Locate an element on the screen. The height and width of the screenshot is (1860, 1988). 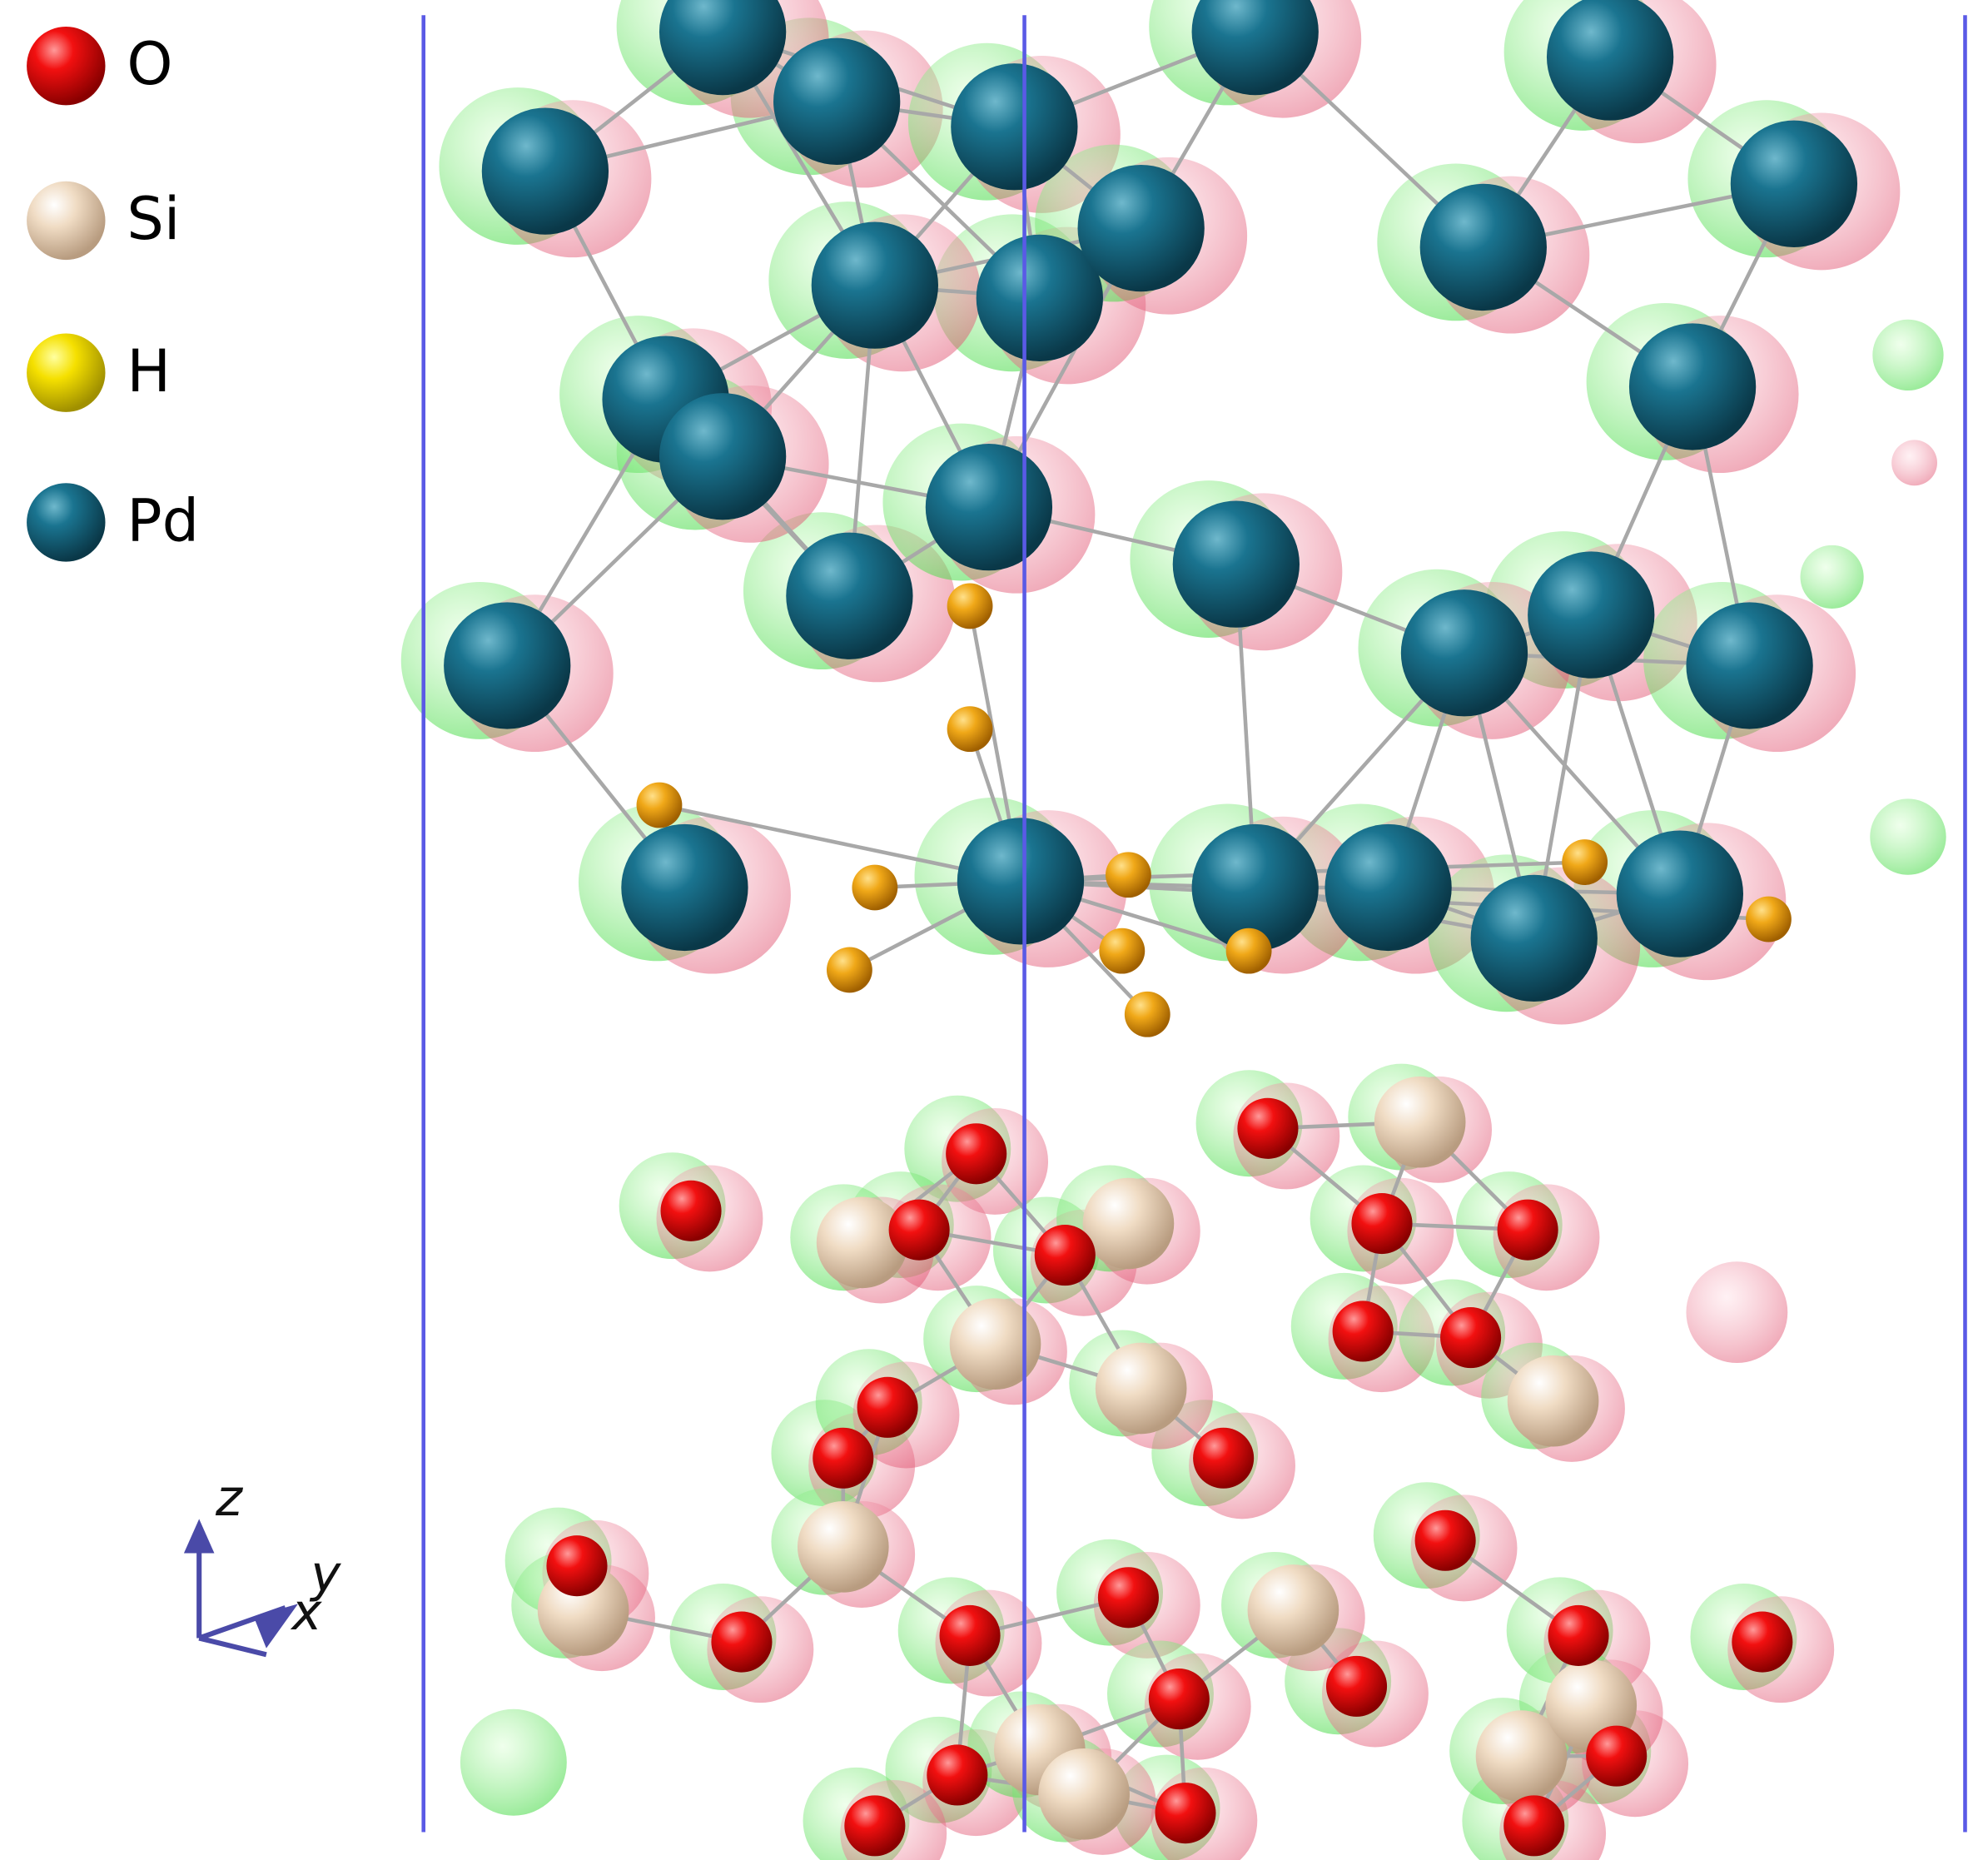
legend-label: H is located at coordinates (149, 371).